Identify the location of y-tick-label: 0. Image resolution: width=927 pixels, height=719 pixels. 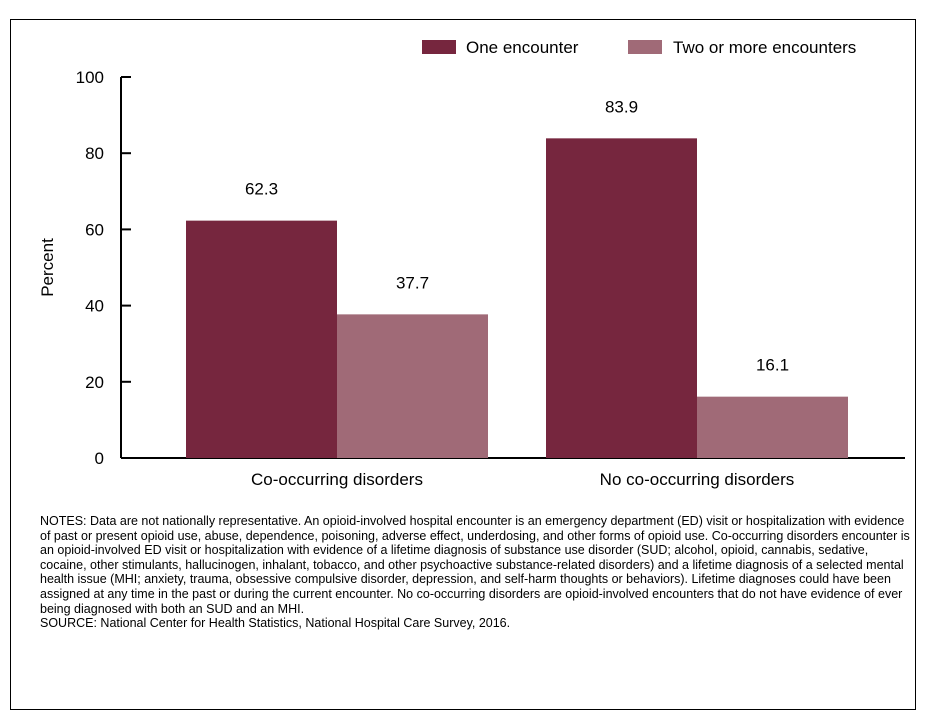
(99, 458).